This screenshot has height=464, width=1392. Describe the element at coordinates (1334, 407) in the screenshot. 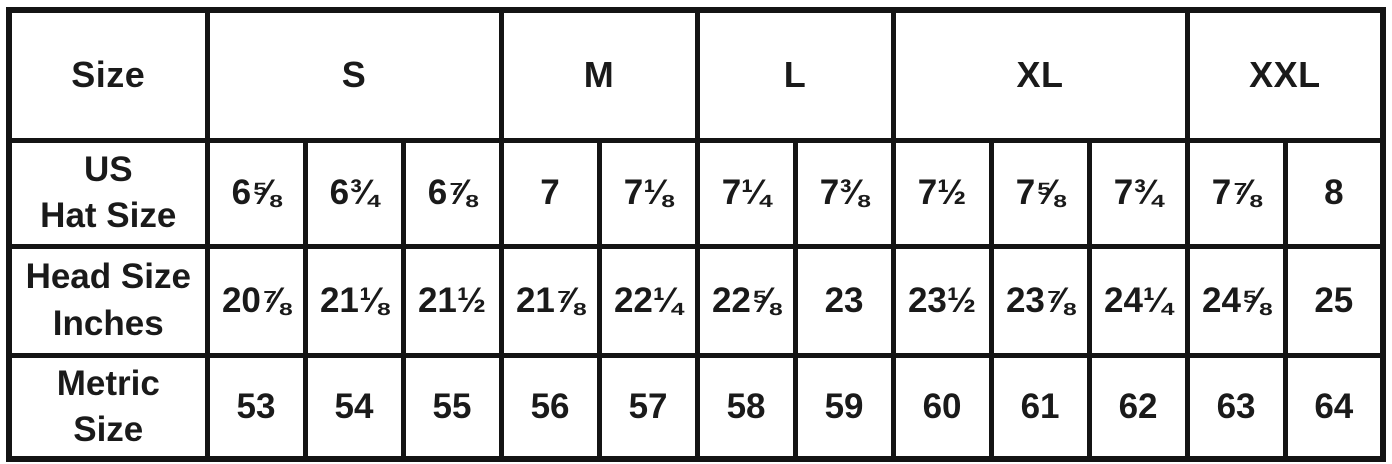

I see `metric-size-cell: 64` at that location.